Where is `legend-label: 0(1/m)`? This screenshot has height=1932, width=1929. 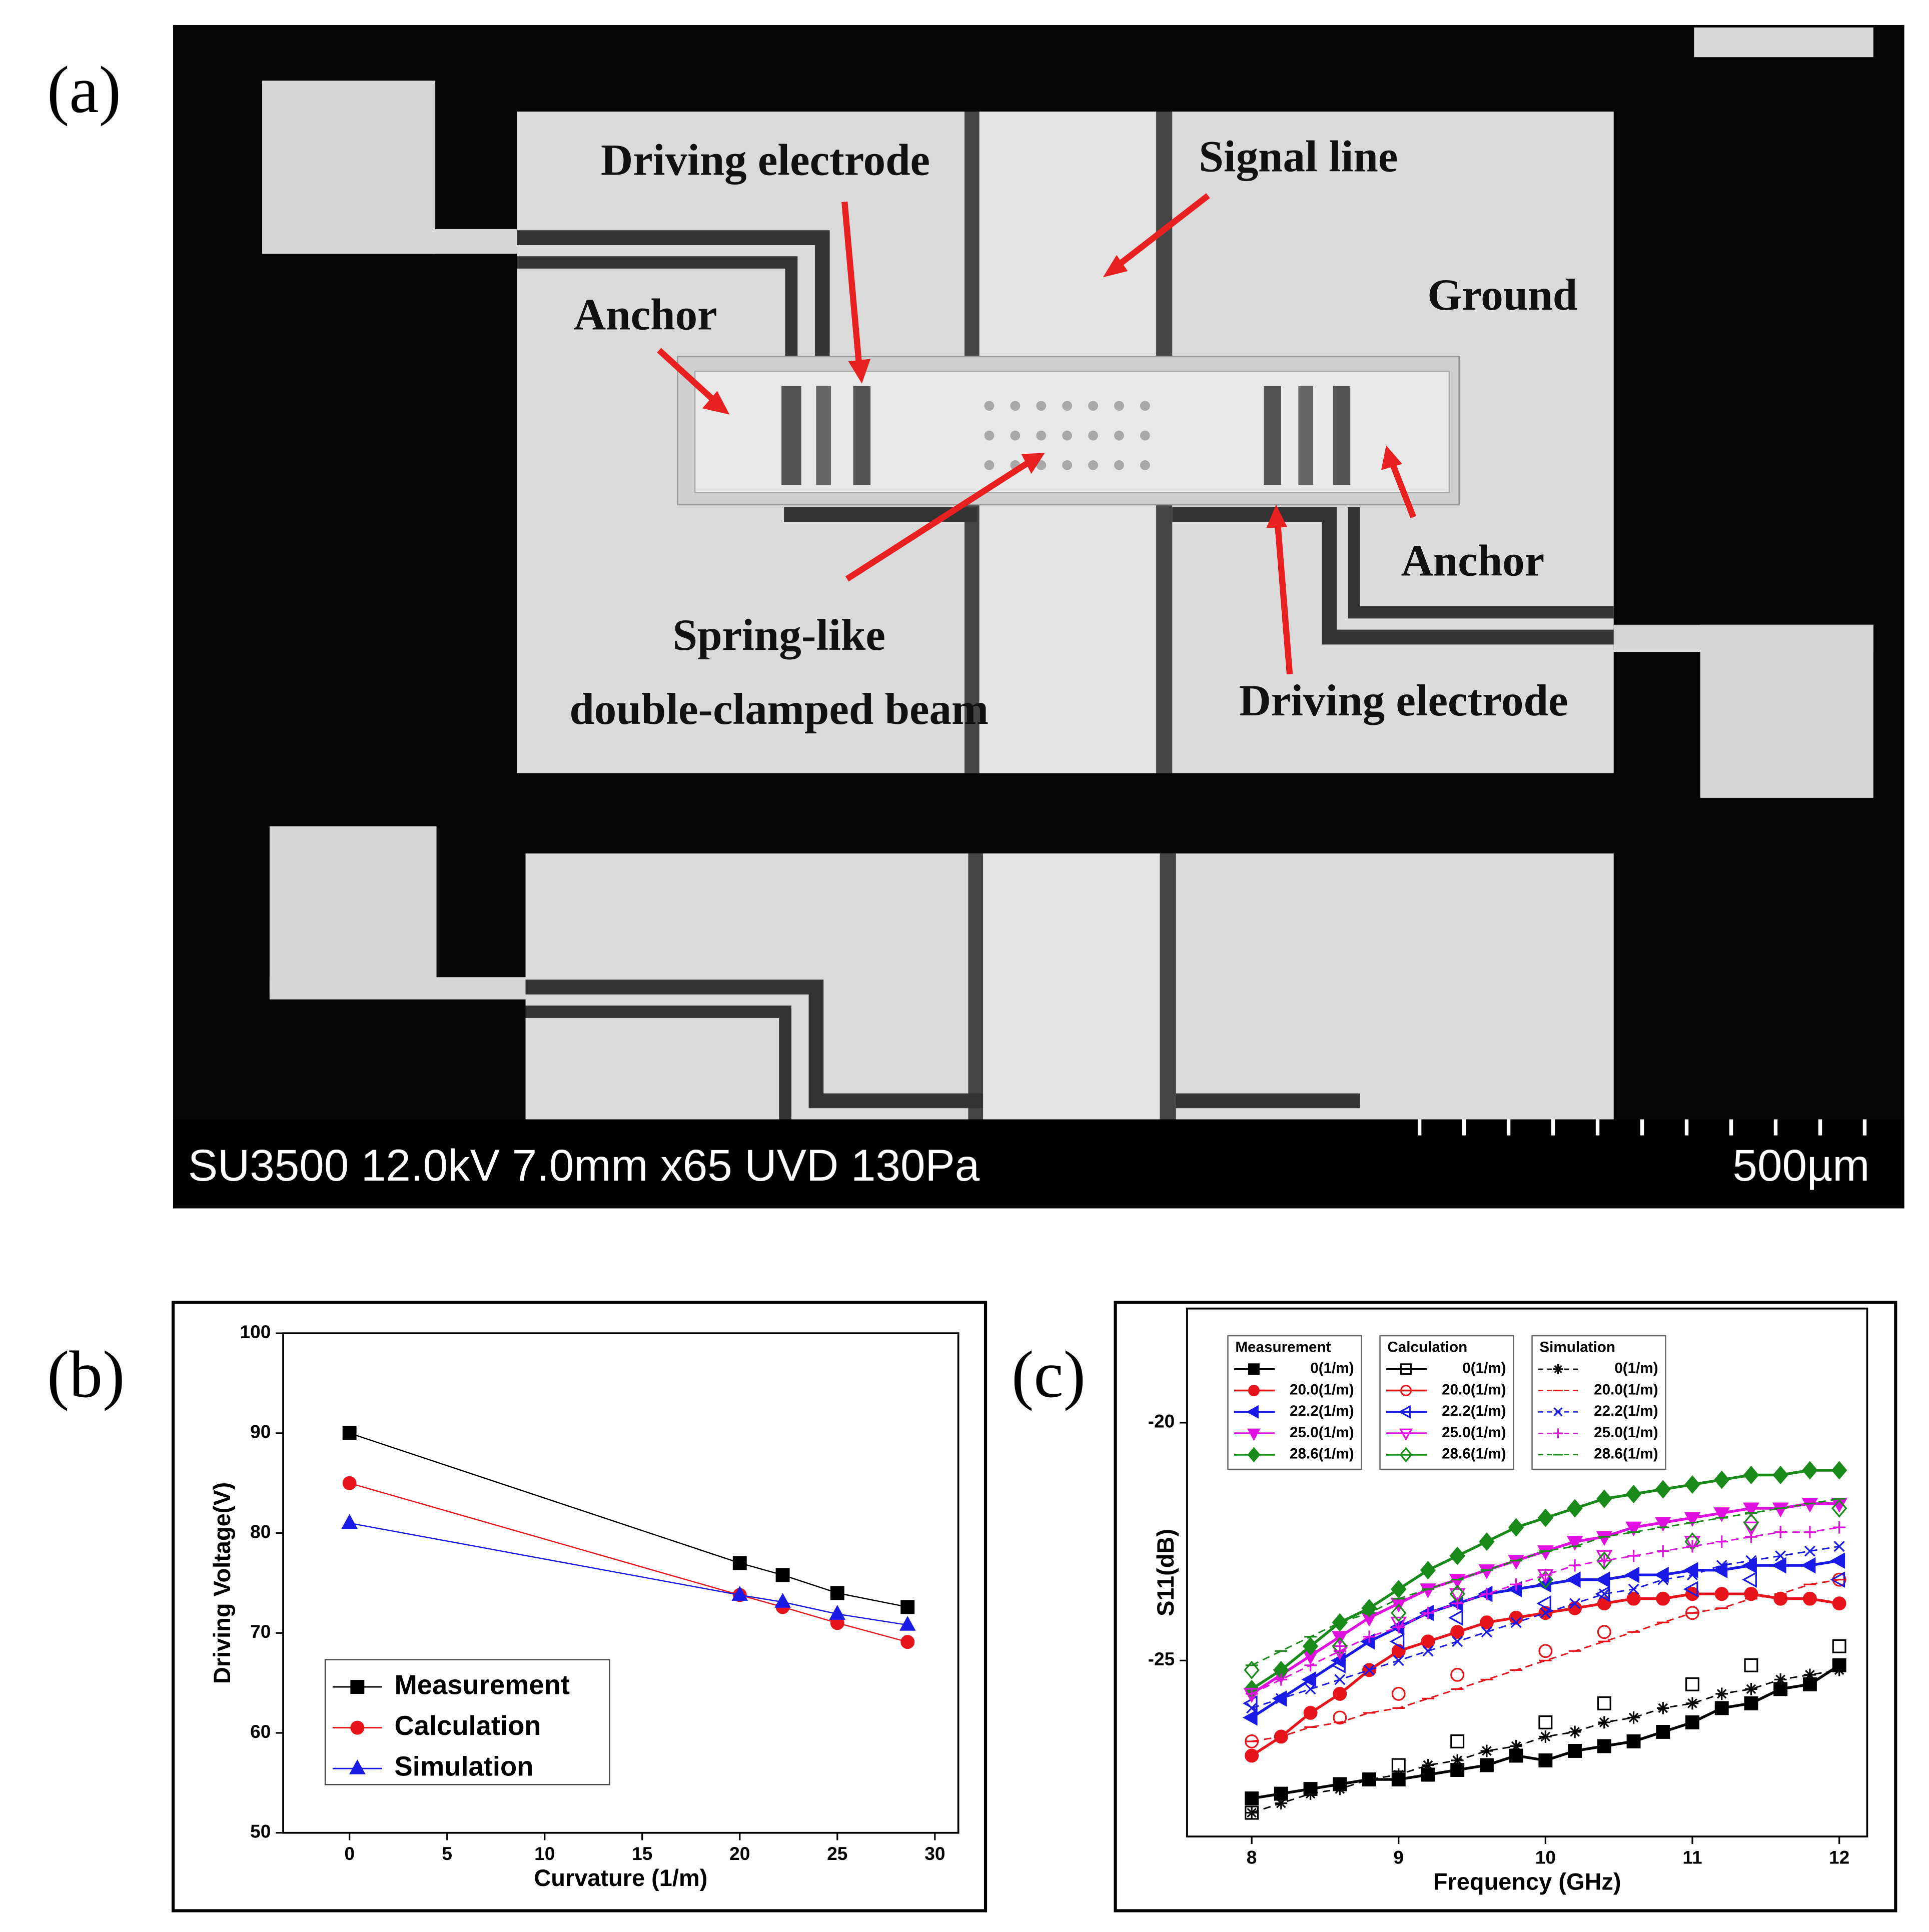
legend-label: 0(1/m) is located at coordinates (1484, 1368).